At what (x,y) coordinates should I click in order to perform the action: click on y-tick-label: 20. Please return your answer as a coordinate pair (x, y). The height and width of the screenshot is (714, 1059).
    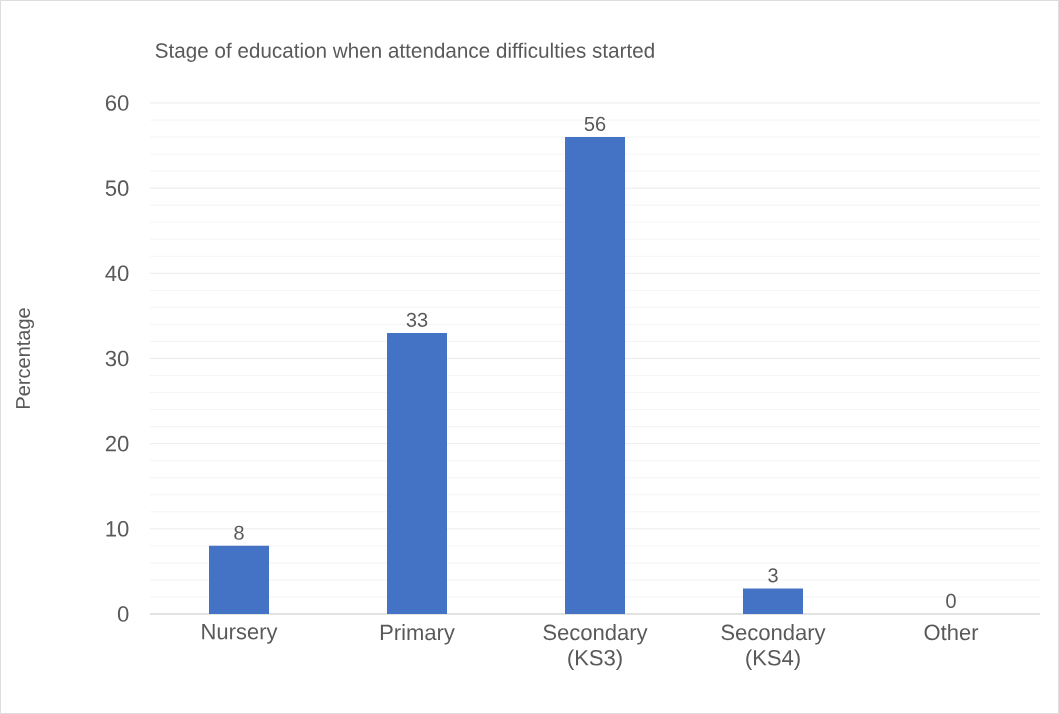
    Looking at the image, I should click on (117, 443).